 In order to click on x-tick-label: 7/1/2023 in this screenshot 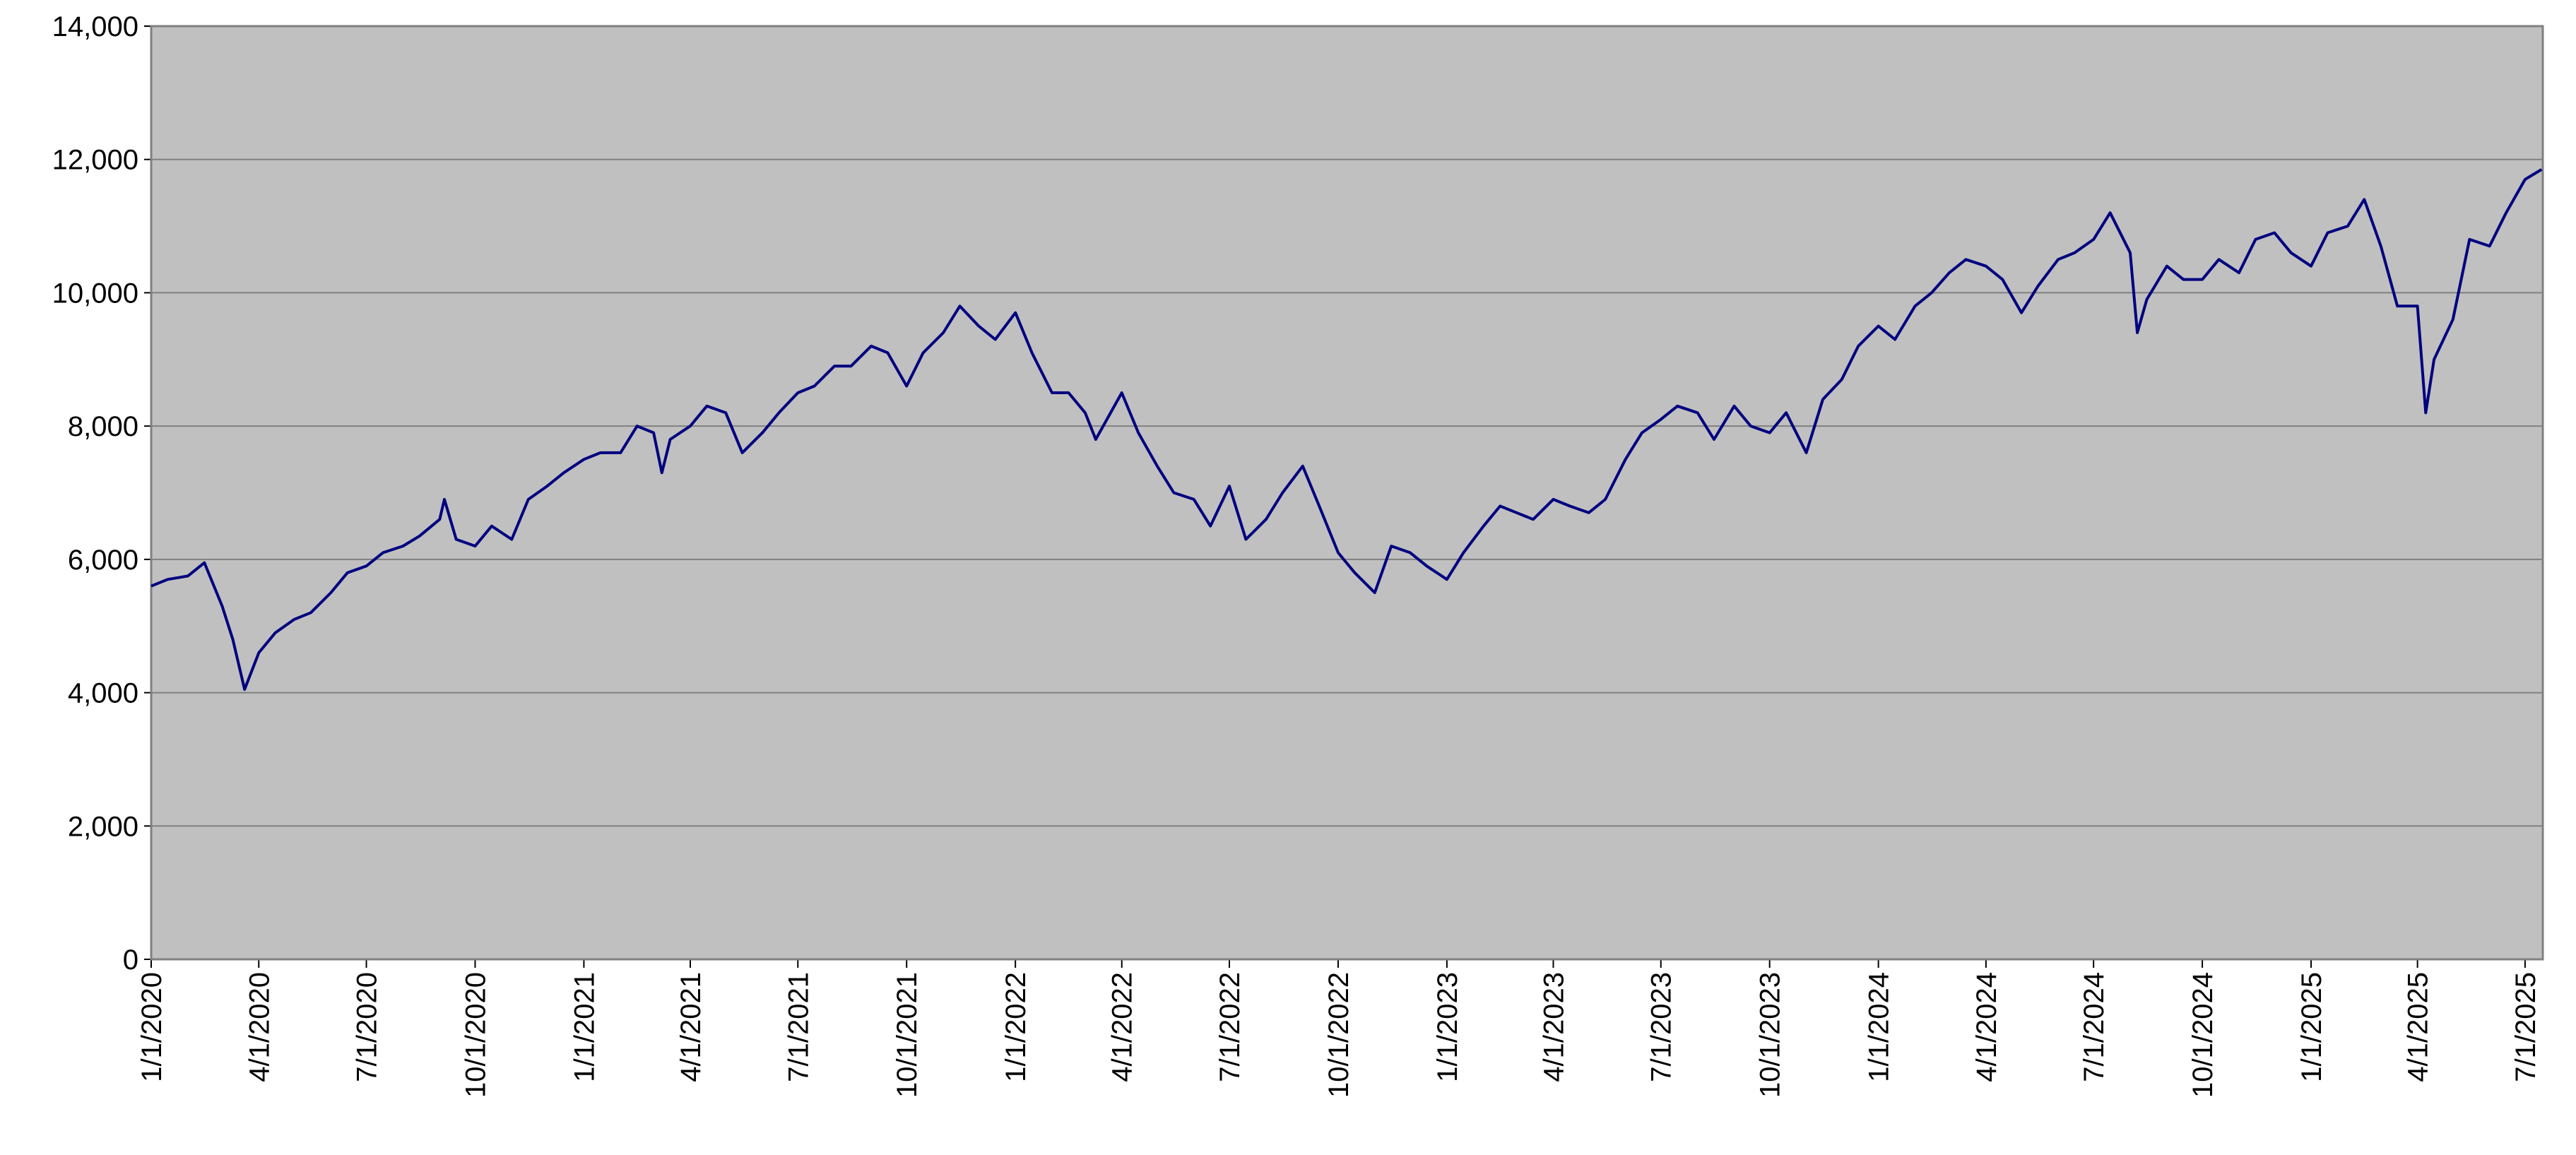, I will do `click(1661, 1027)`.